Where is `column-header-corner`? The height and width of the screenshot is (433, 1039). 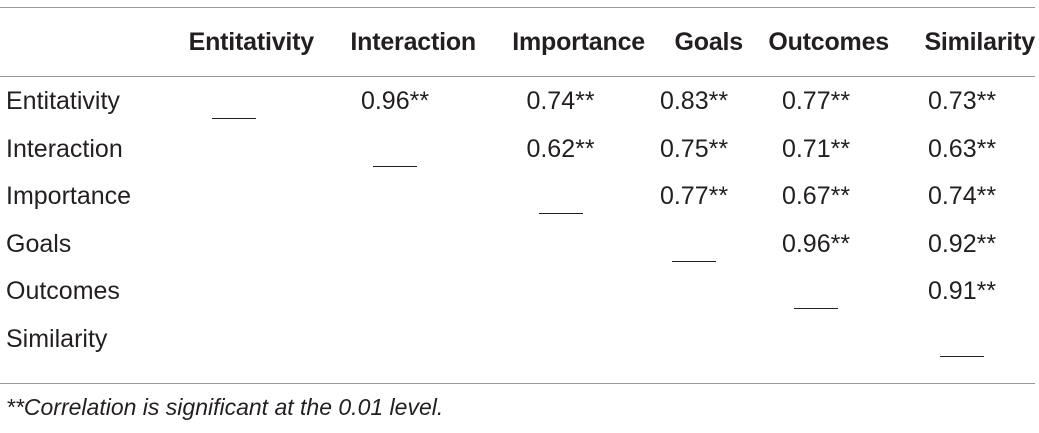 column-header-corner is located at coordinates (77, 42).